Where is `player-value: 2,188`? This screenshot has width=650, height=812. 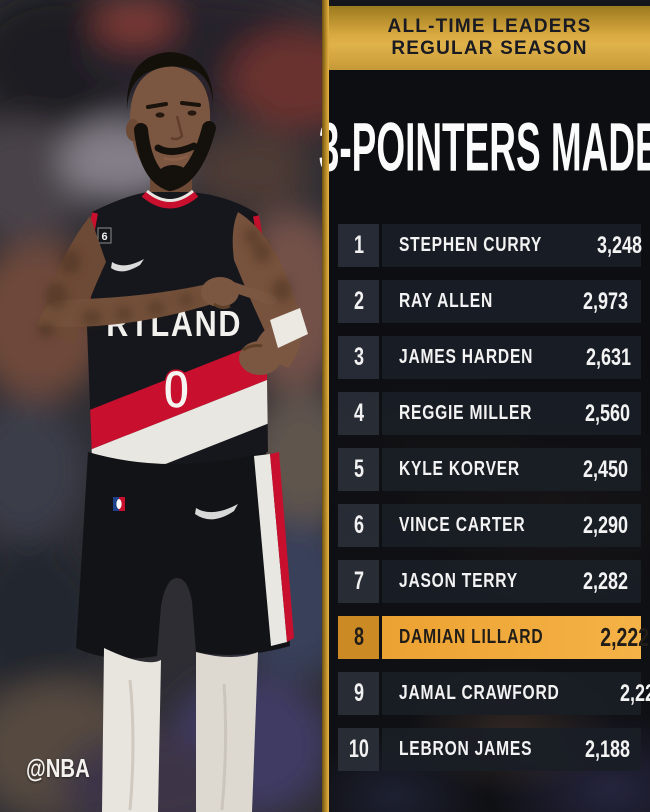 player-value: 2,188 is located at coordinates (607, 749).